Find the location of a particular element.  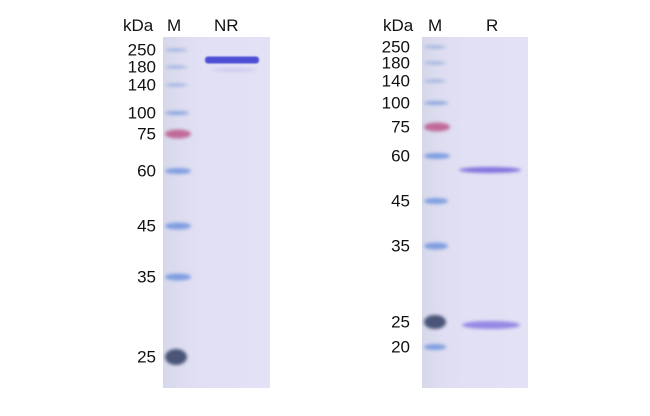

sample-band is located at coordinates (232, 60).